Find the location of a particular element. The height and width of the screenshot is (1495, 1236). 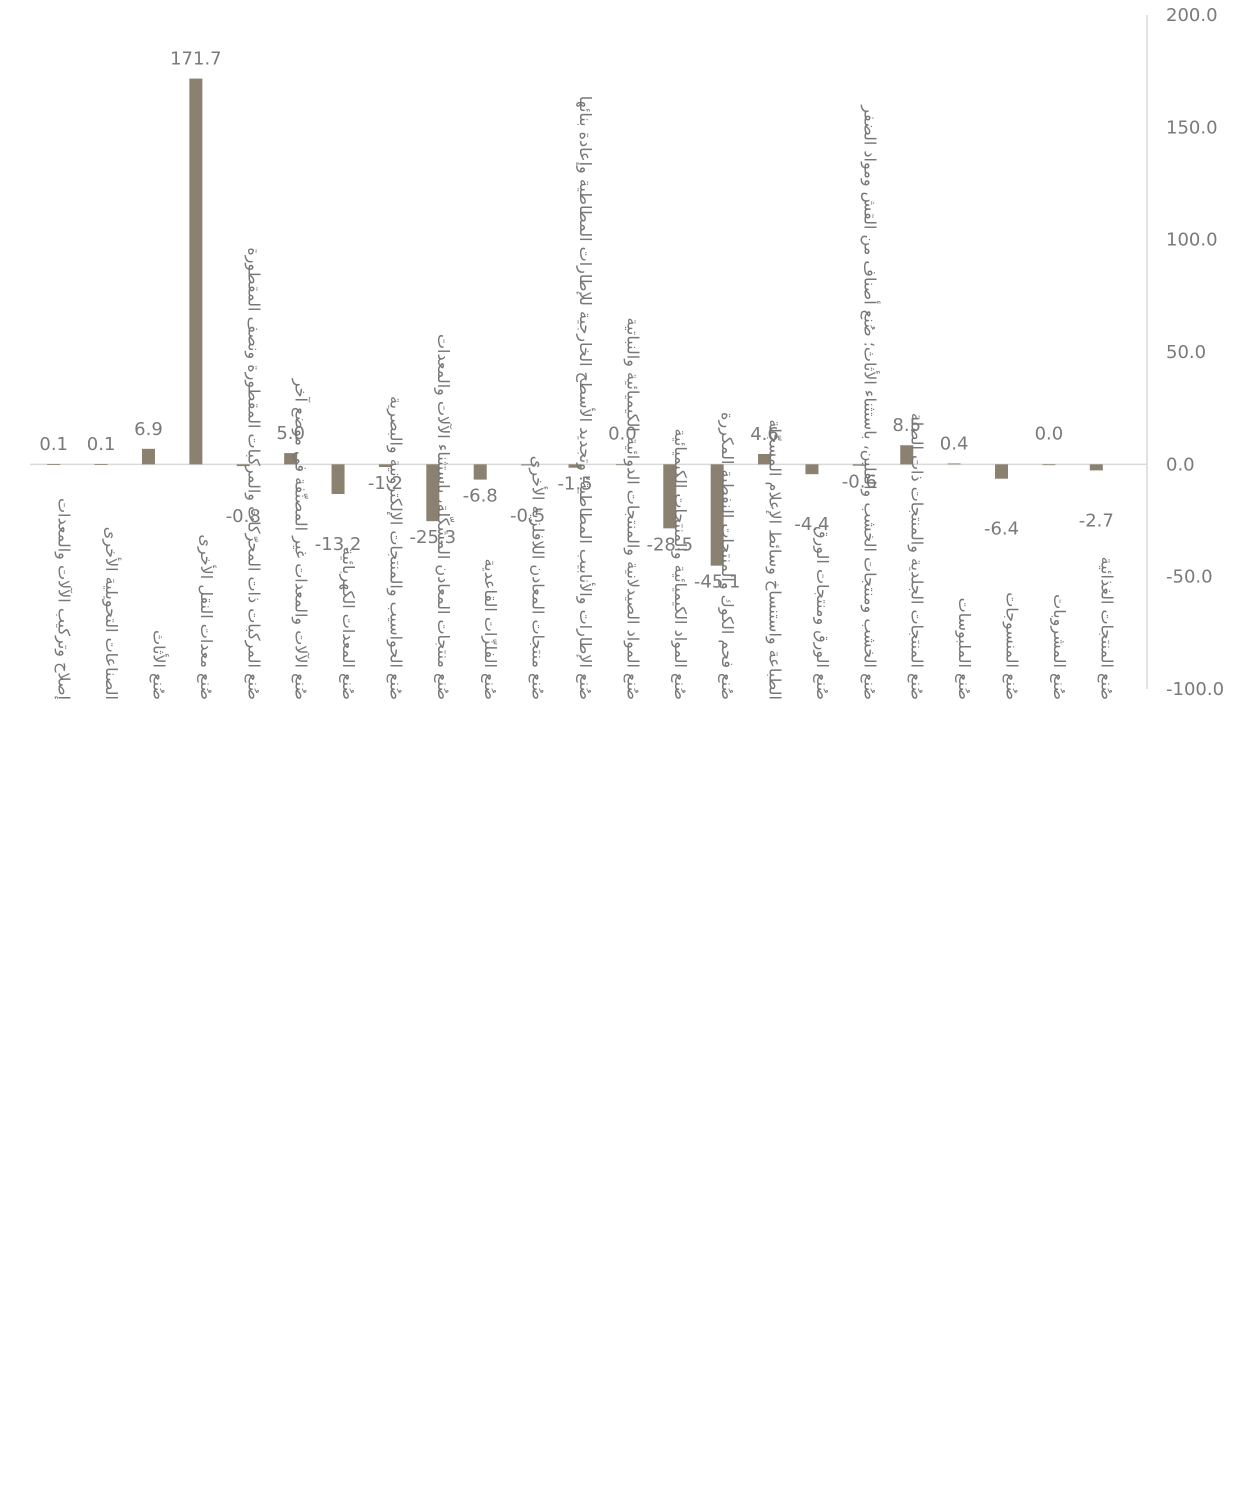

data-label: -0.8 is located at coordinates (243, 516).